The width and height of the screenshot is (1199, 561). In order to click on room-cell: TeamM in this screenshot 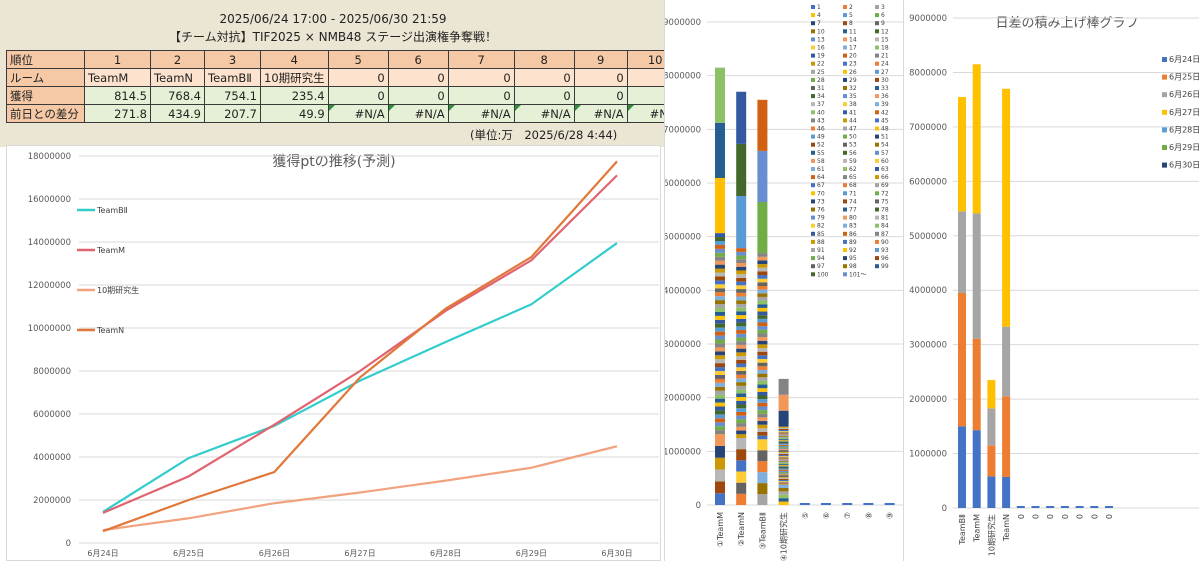, I will do `click(117, 77)`.